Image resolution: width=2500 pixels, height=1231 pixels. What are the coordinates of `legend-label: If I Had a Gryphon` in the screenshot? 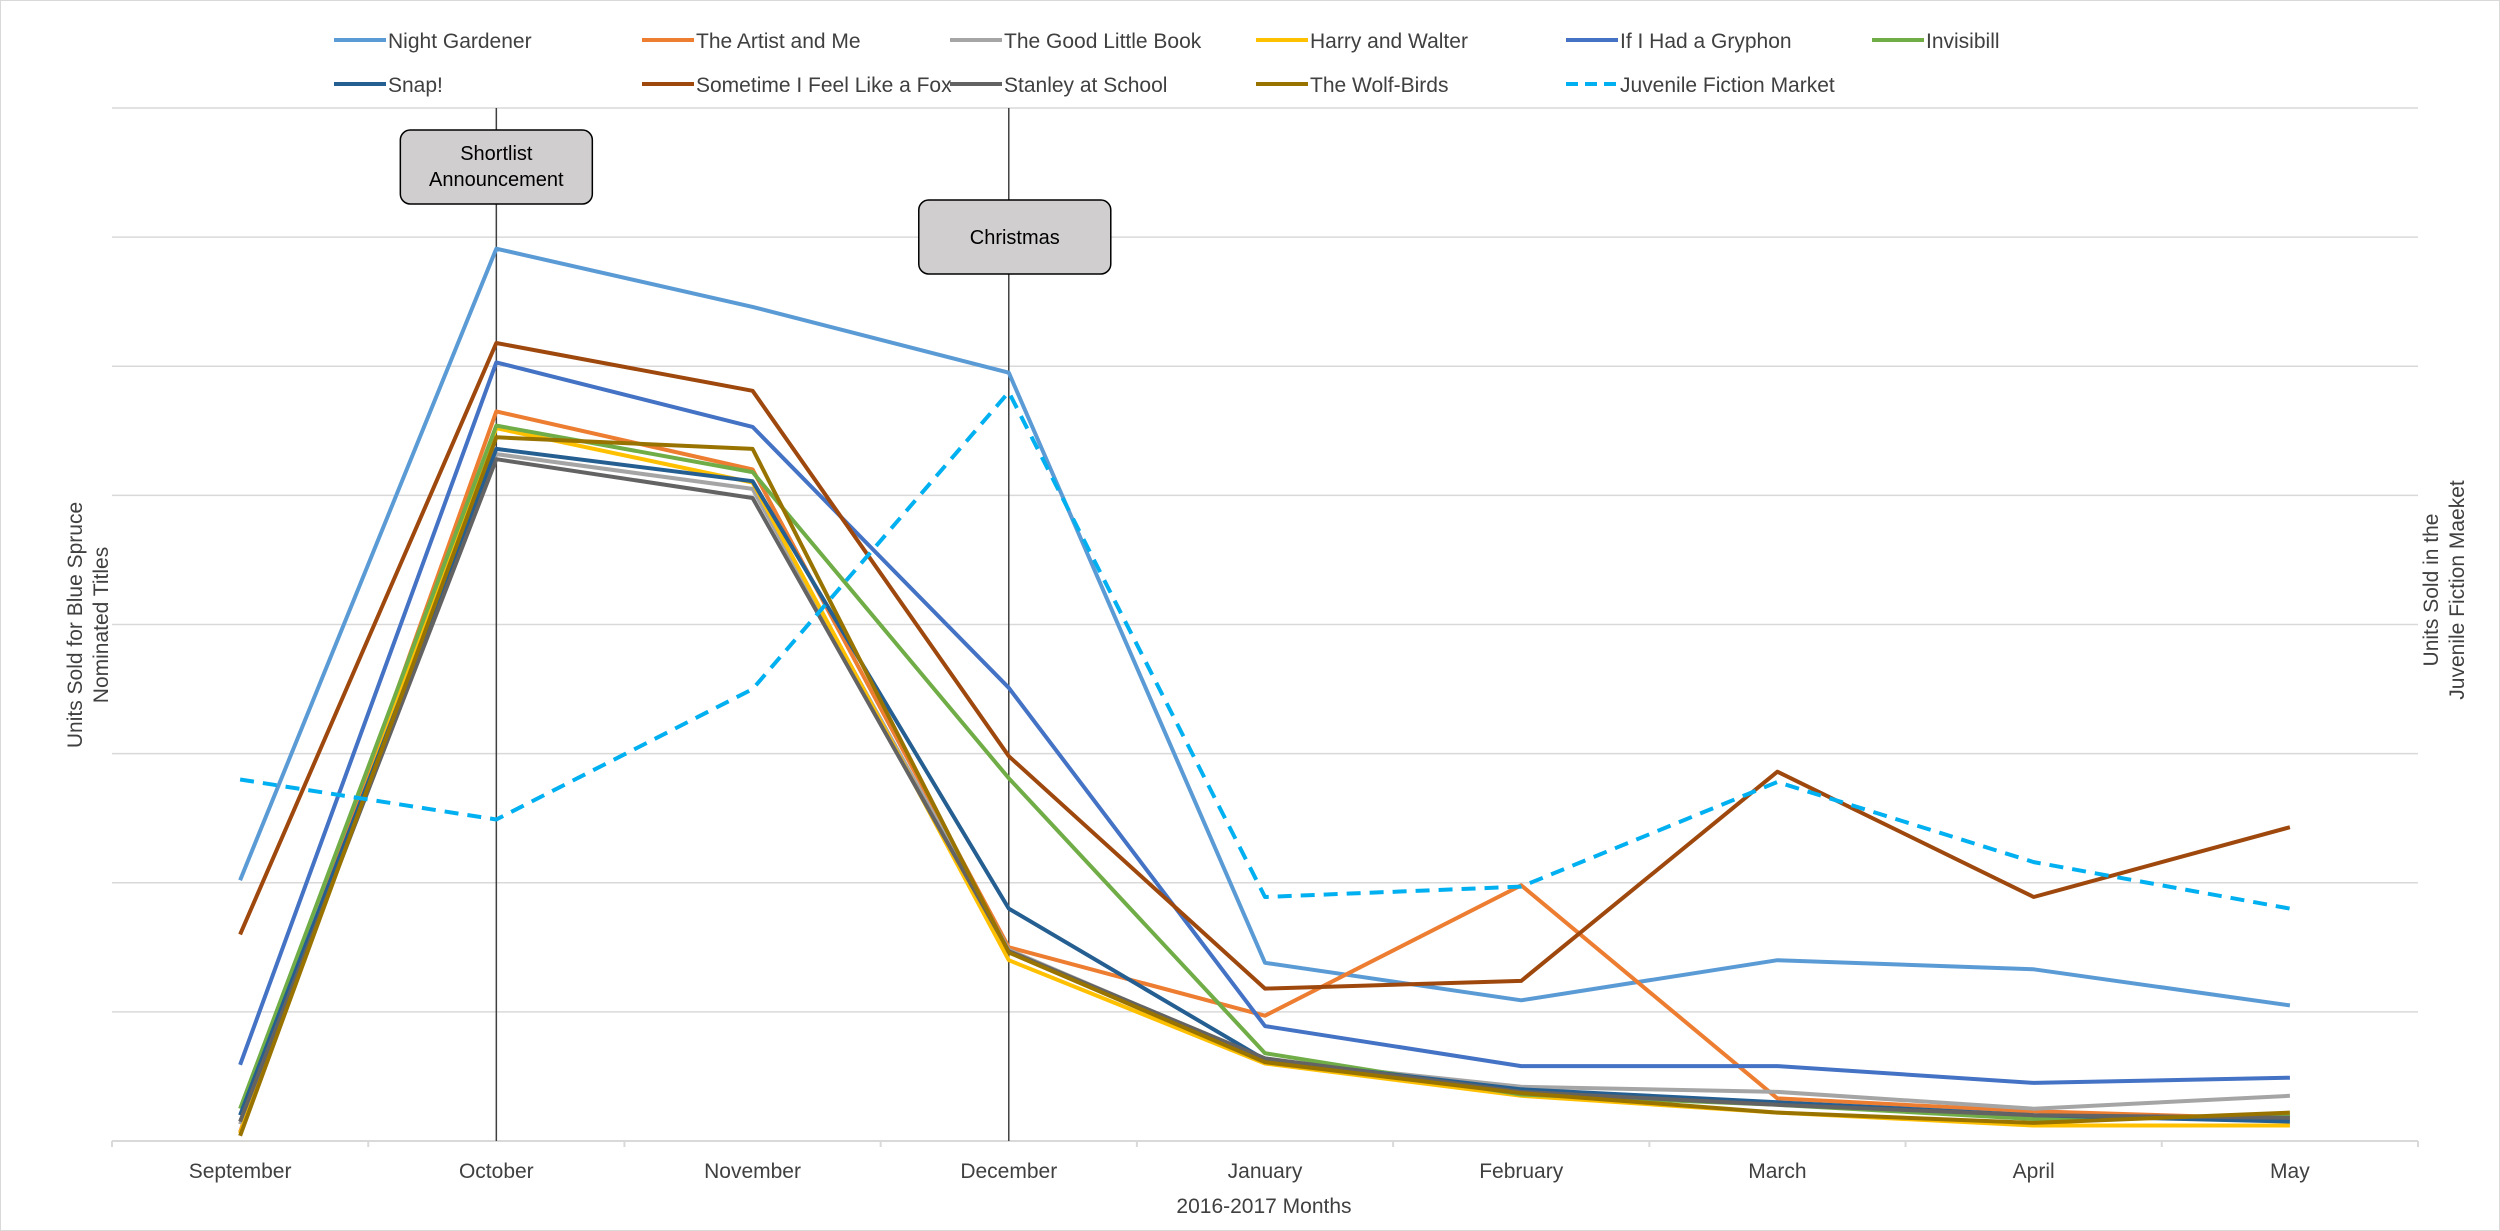 It's located at (1706, 41).